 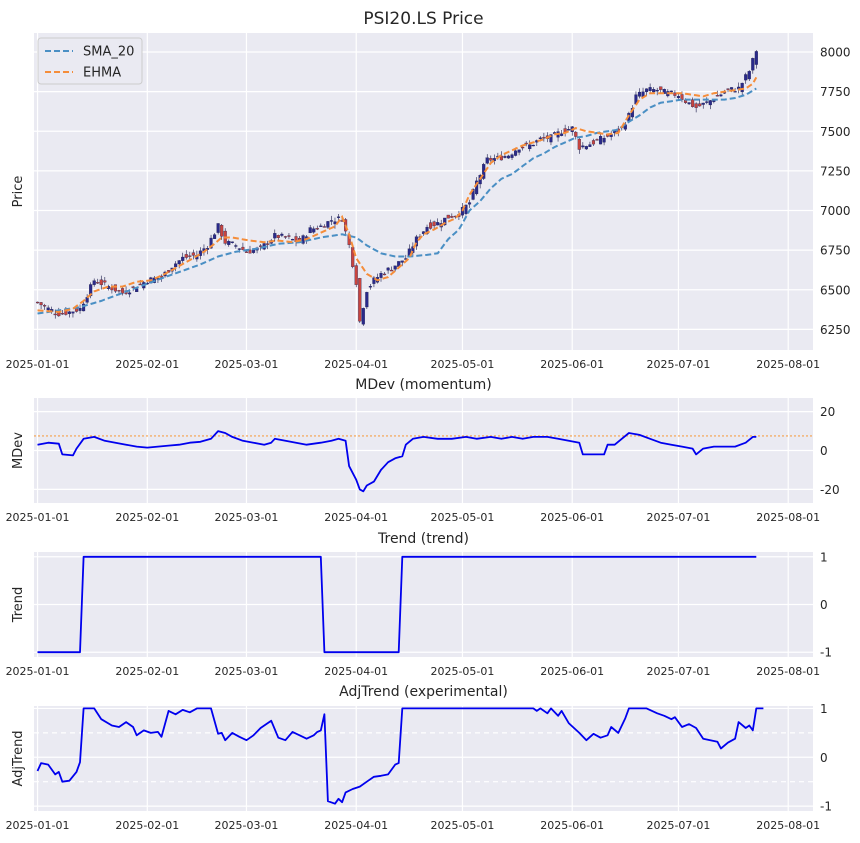 I want to click on plot-content, so click(x=423, y=756).